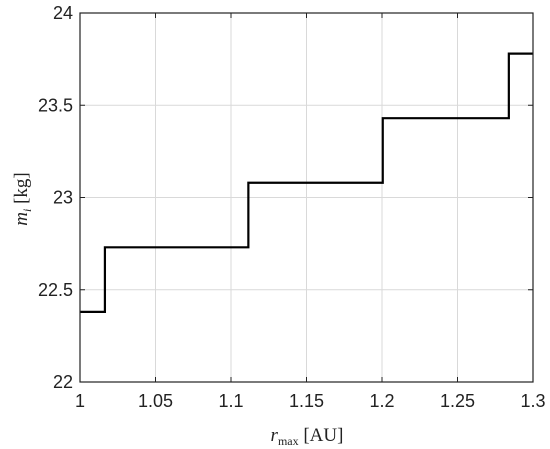 The height and width of the screenshot is (449, 550). What do you see at coordinates (457, 401) in the screenshot?
I see `x-tick-label: 1.25` at bounding box center [457, 401].